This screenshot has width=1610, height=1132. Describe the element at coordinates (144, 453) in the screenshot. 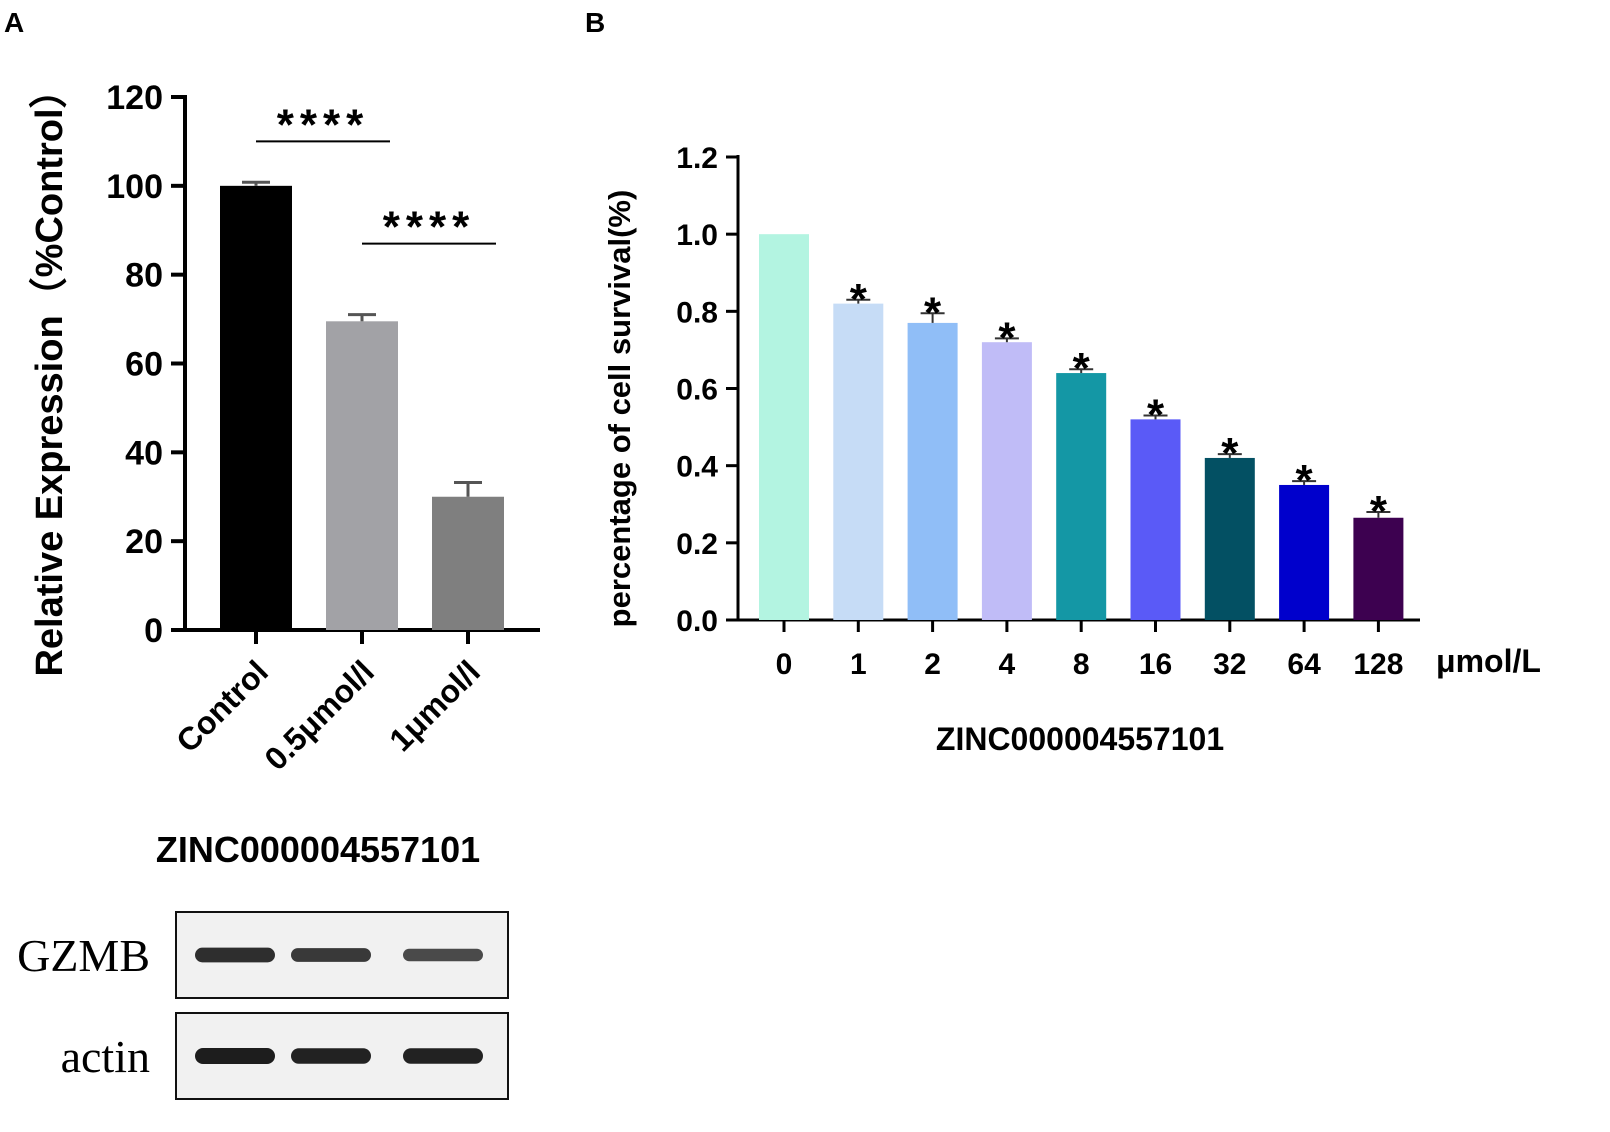

I see `y-tick-label: 40` at that location.